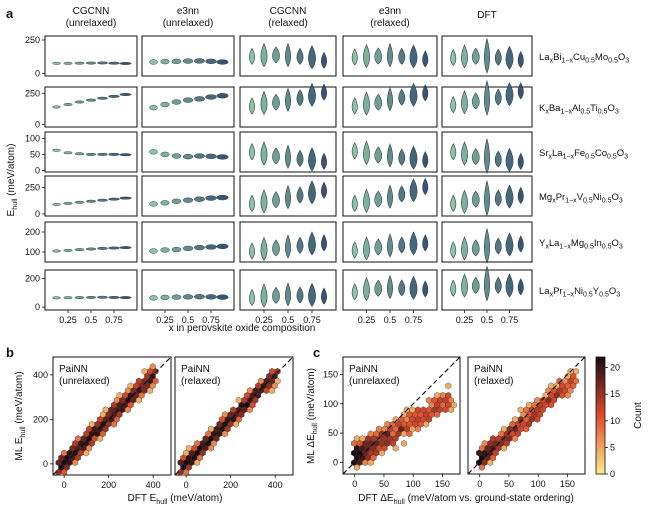 Image resolution: width=650 pixels, height=510 pixels. Describe the element at coordinates (188, 196) in the screenshot. I see `violin-panel-r3-c1` at that location.